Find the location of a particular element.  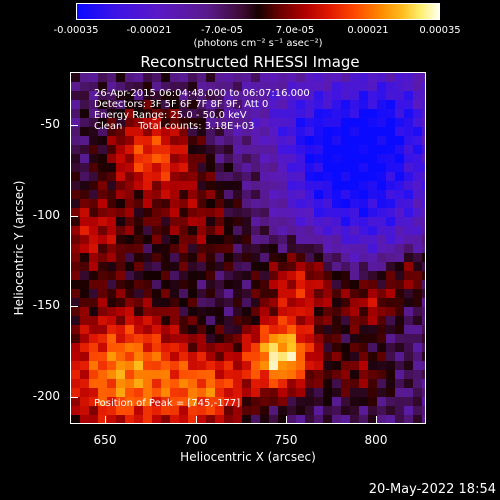

peak-position-label: Position of Peak = [745,-177] is located at coordinates (167, 403).